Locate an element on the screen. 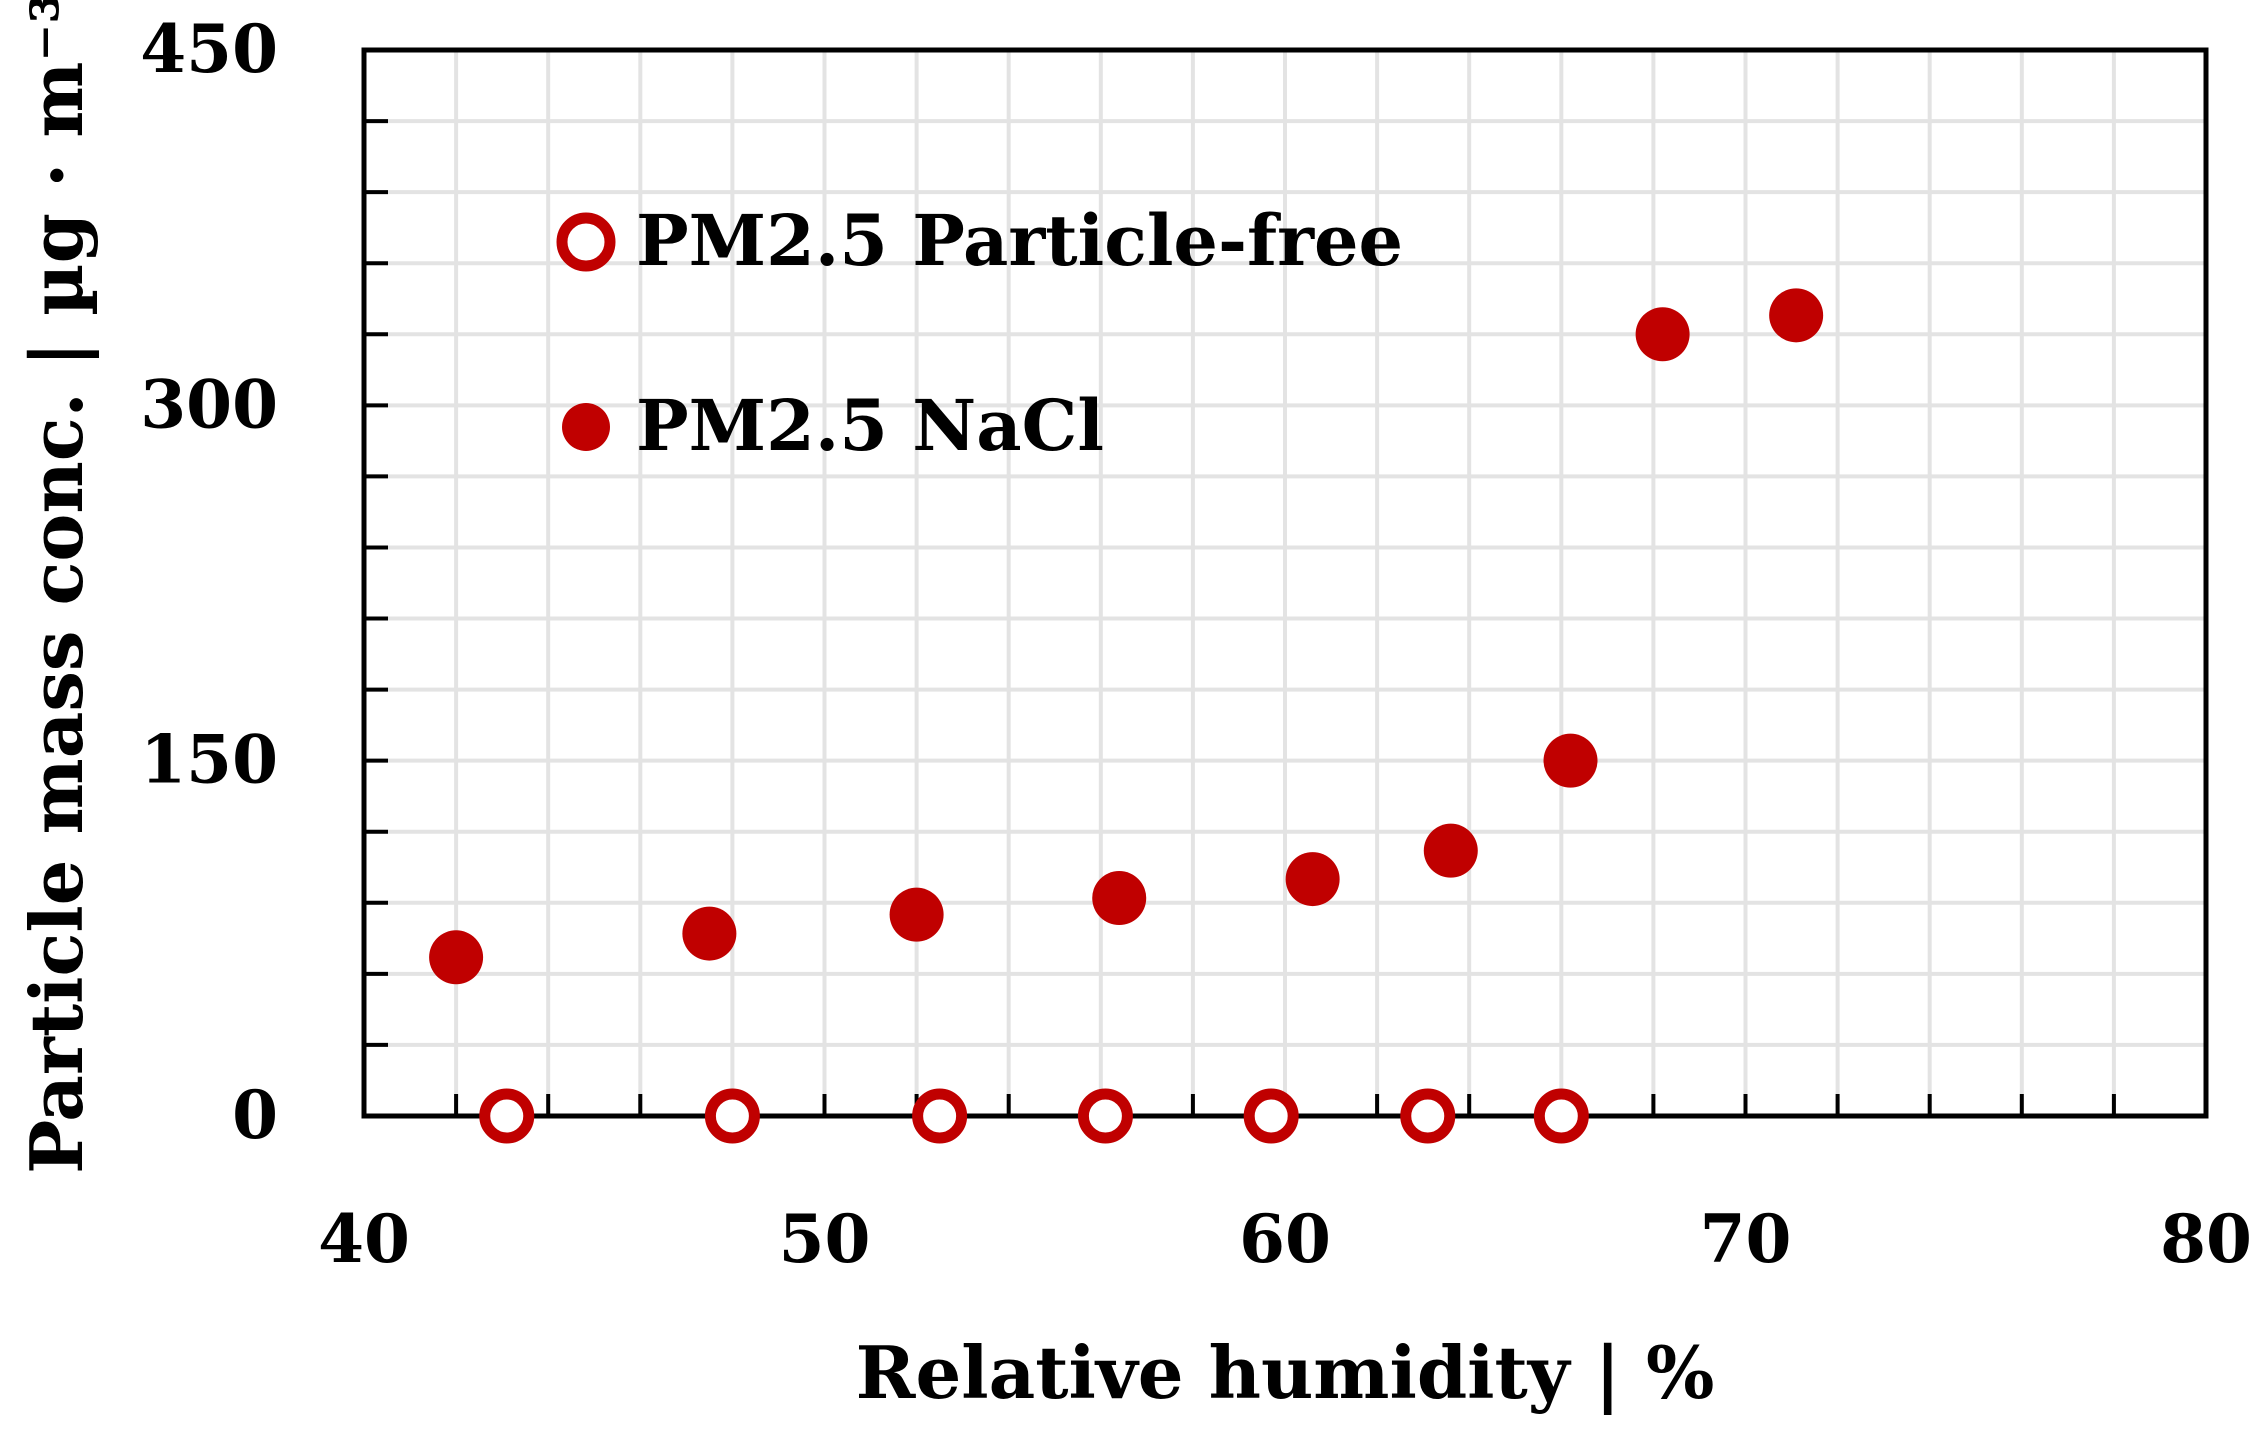 The image size is (2253, 1438). y-tick-labels: 0 150 300 450 is located at coordinates (209, 582).